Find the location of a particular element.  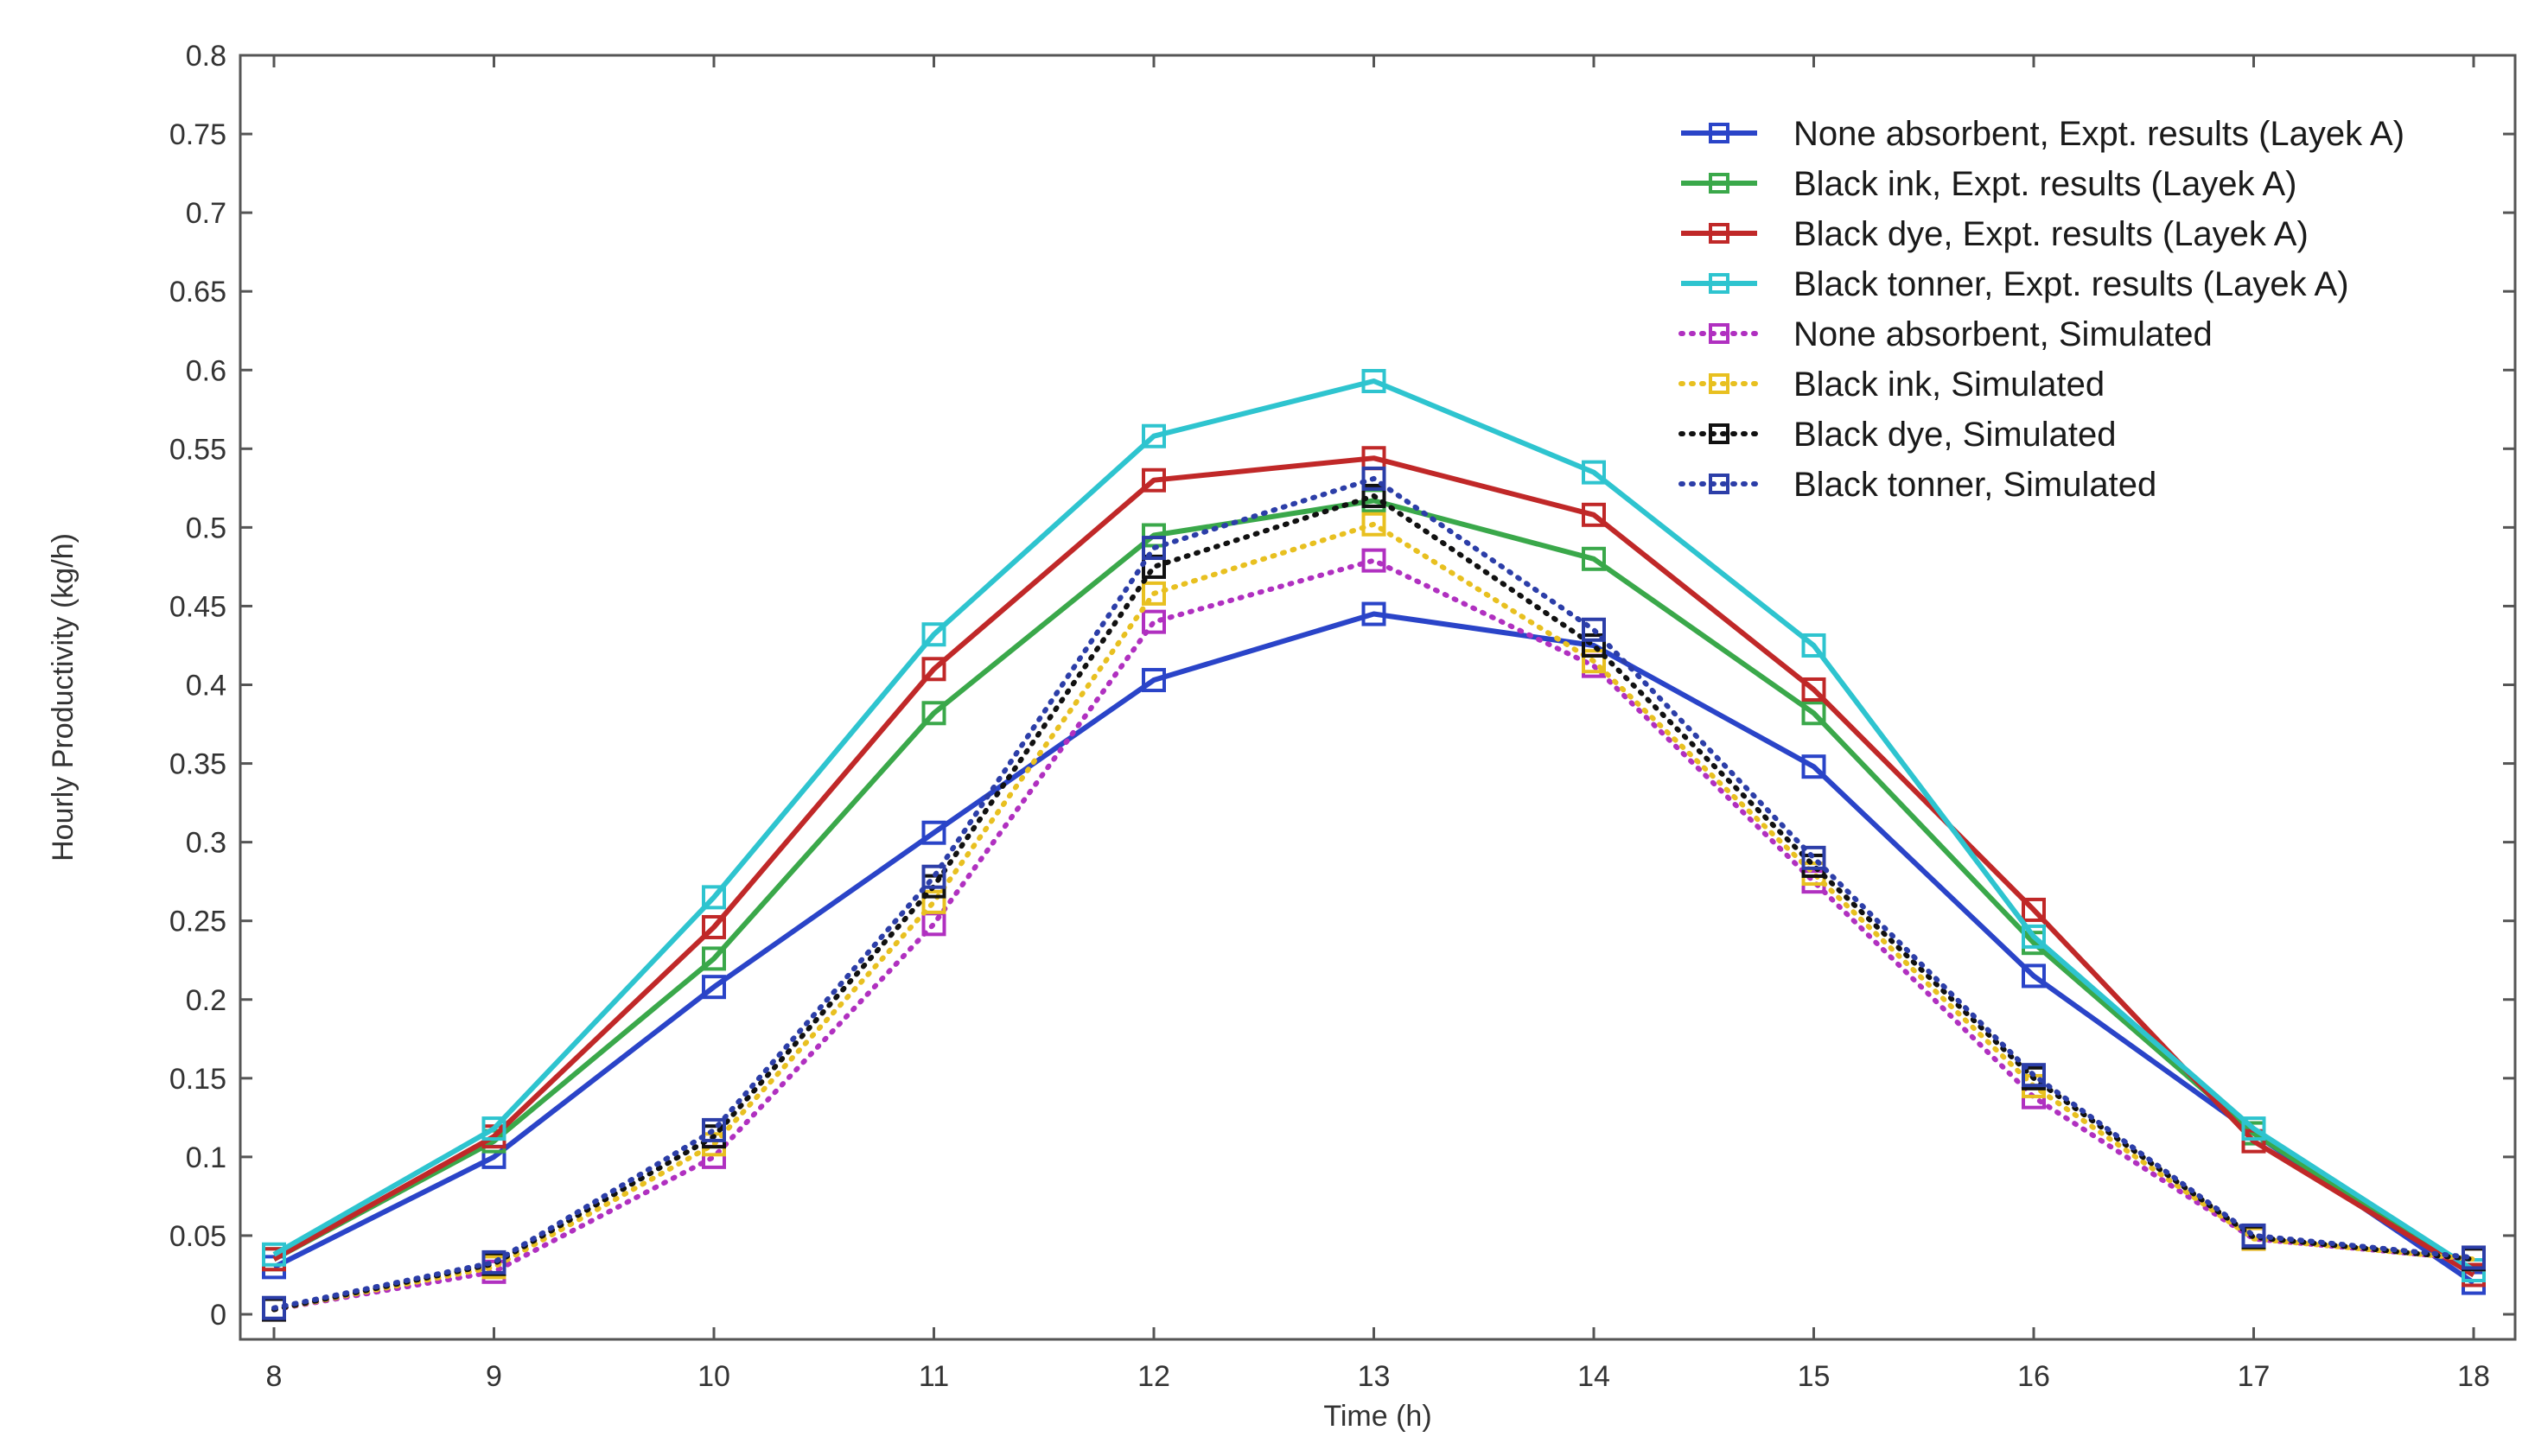

y-tick-label: 0.45 is located at coordinates (197, 607).